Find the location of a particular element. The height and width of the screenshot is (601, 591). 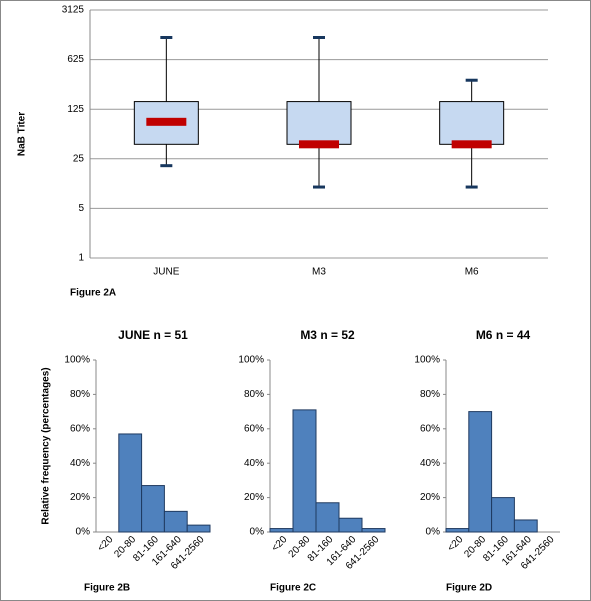

chart-title: M6 n = 44 is located at coordinates (503, 335).